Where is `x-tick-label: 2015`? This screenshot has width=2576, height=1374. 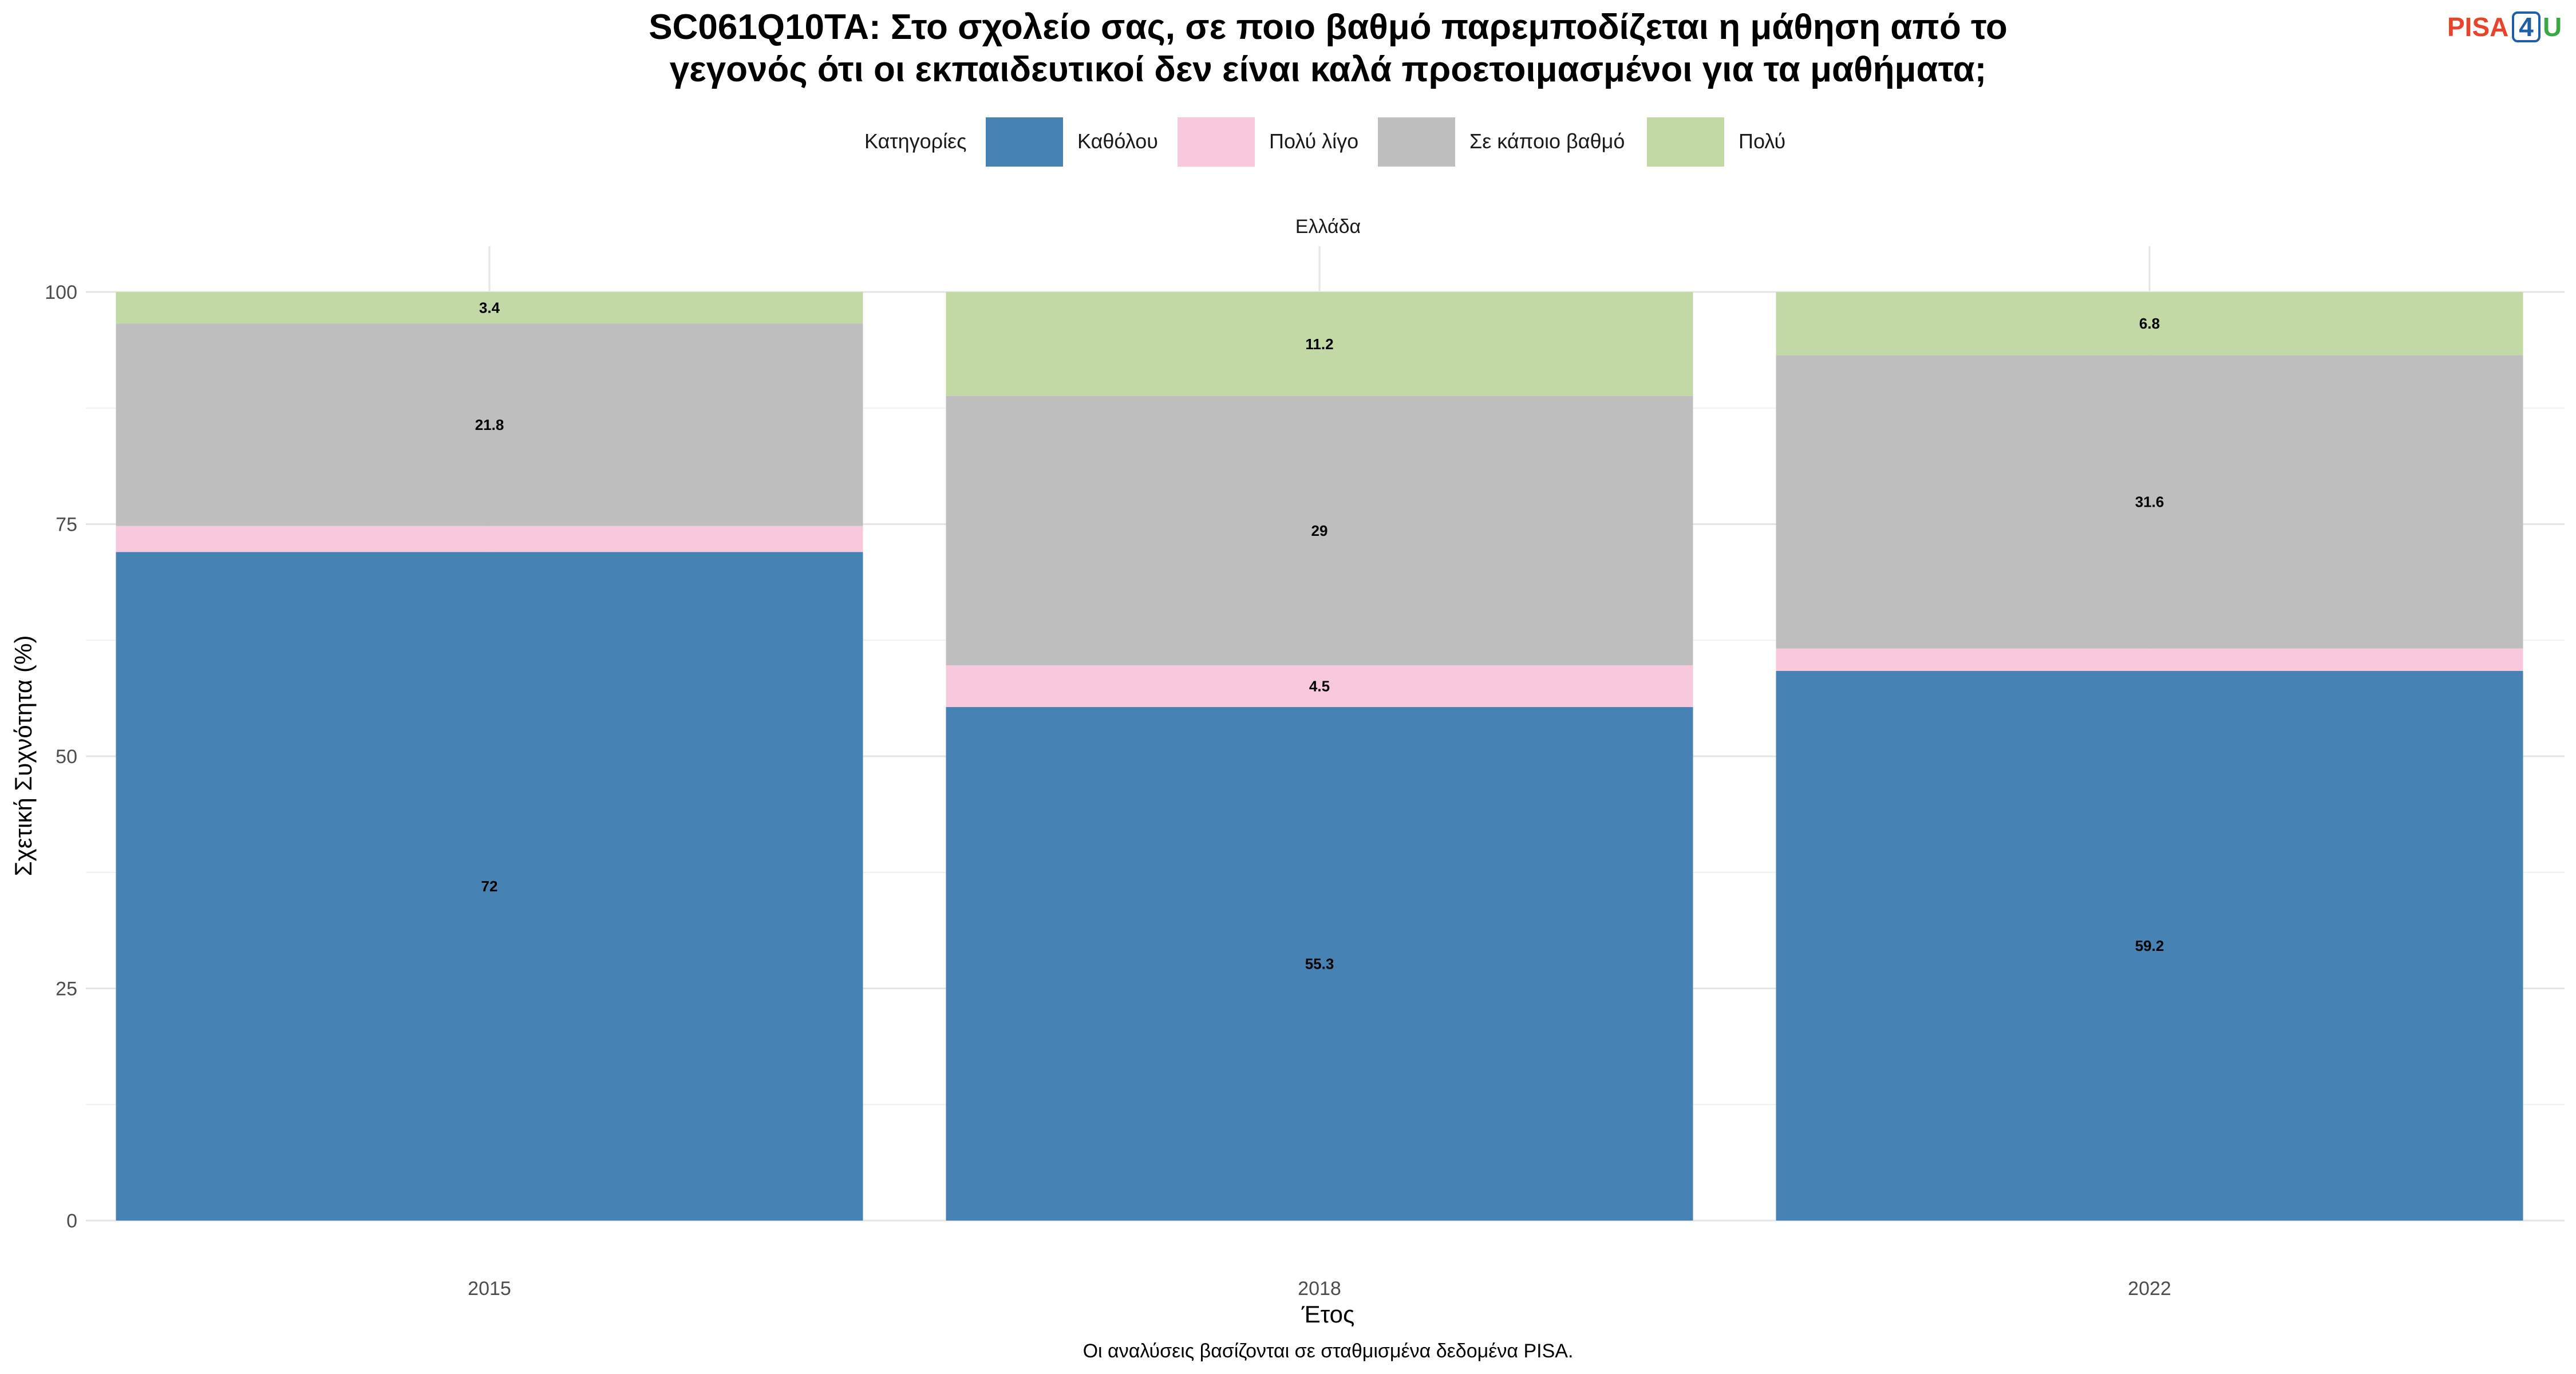 x-tick-label: 2015 is located at coordinates (489, 1289).